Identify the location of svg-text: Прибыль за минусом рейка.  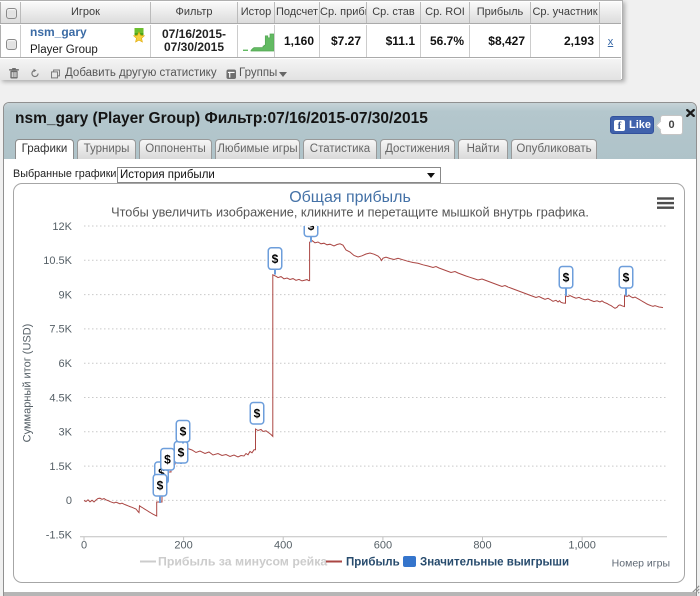
(242, 562).